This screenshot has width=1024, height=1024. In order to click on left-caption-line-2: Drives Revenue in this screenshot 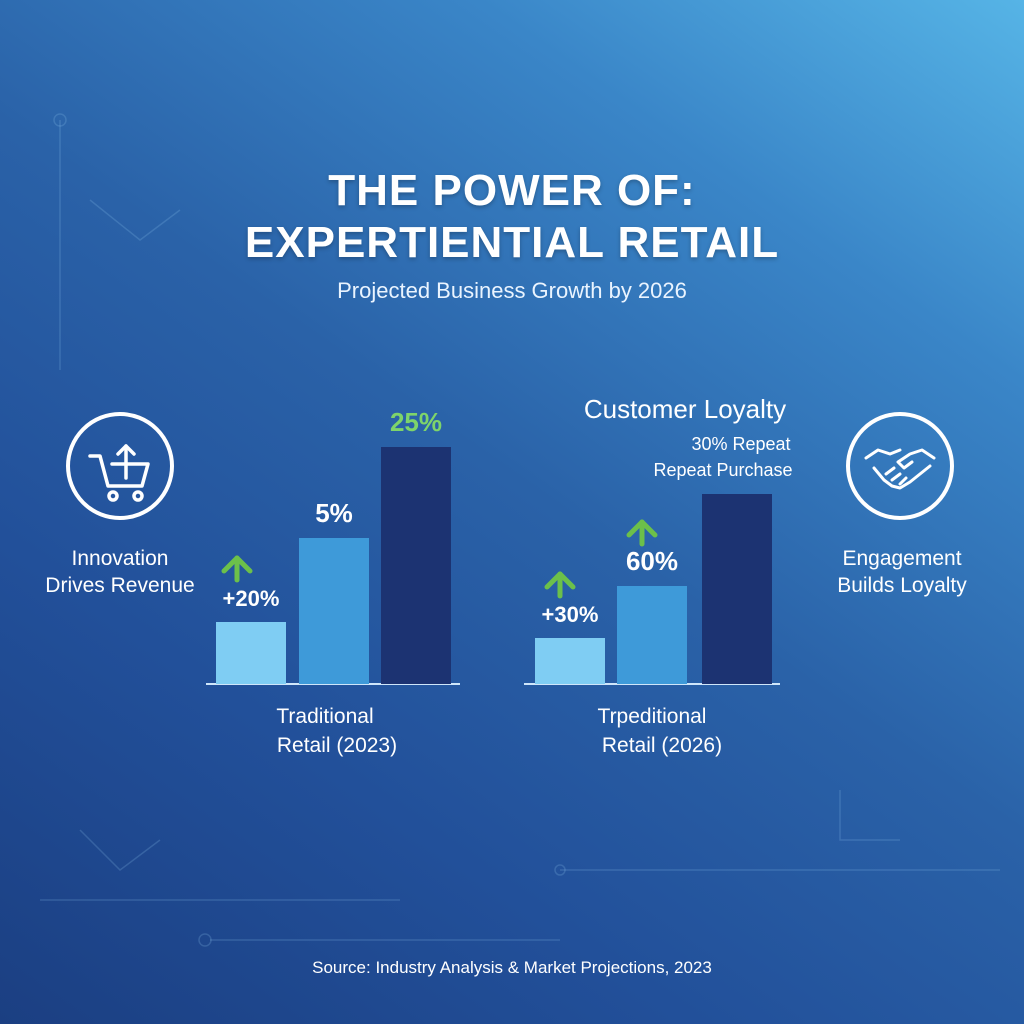, I will do `click(120, 585)`.